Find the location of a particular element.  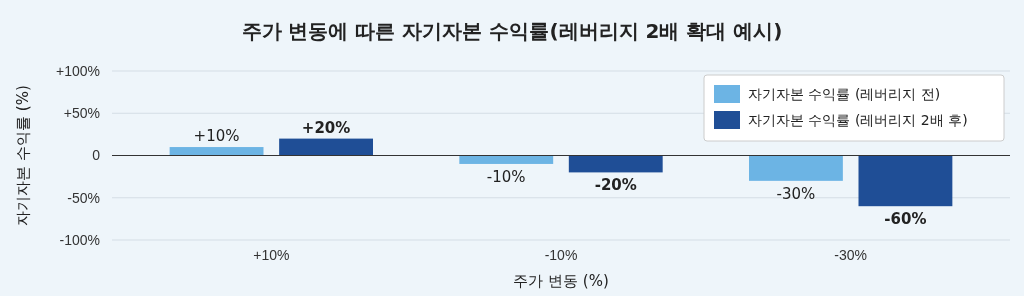

y-tick-label: +50% is located at coordinates (81, 113).